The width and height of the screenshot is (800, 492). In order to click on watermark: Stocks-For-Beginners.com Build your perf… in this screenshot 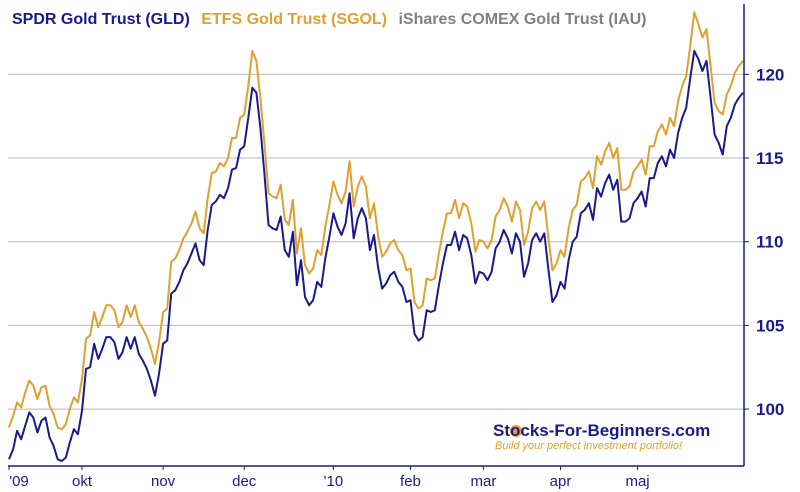, I will do `click(601, 436)`.